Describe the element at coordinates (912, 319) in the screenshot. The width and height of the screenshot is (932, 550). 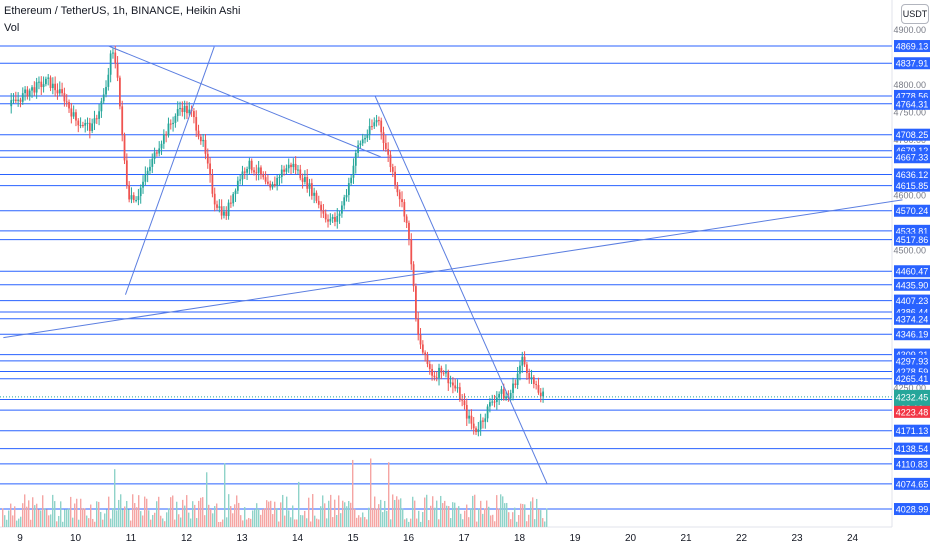
I see `level-price-label: 4374.24` at that location.